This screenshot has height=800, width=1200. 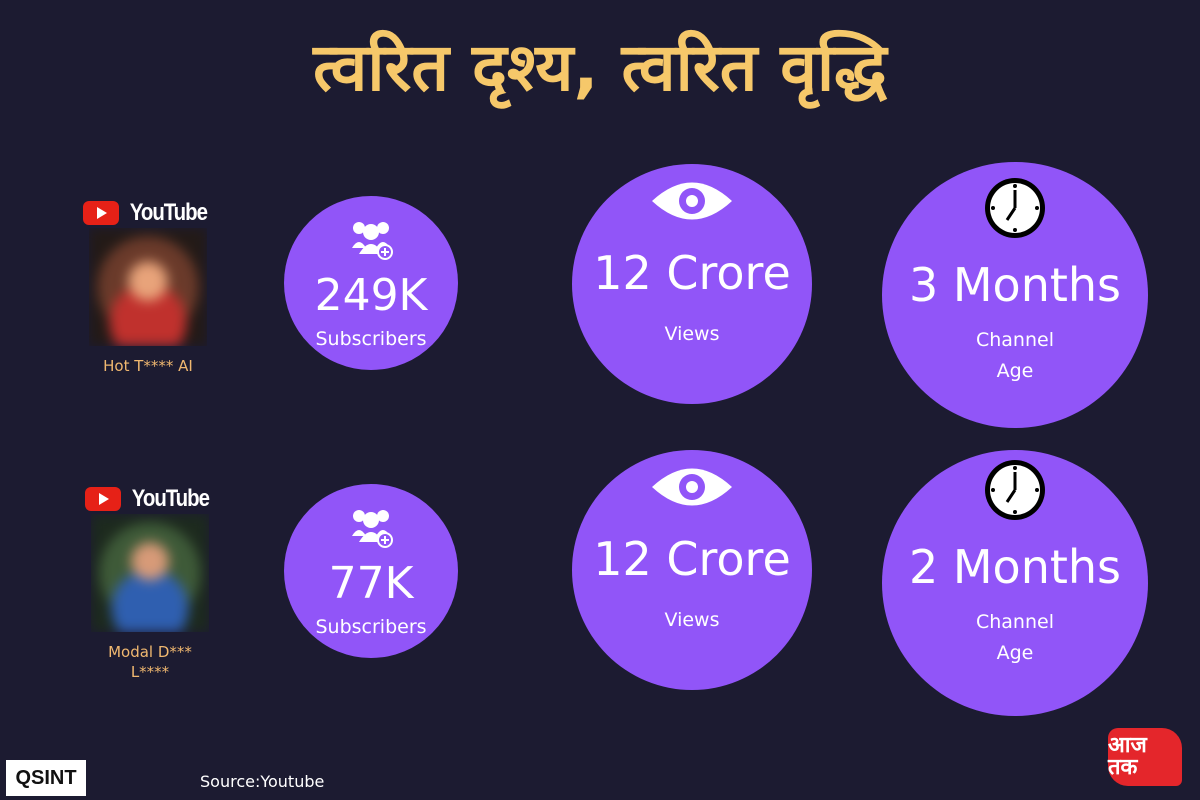 I want to click on subscribers-stat: 77K Subscribers, so click(x=371, y=571).